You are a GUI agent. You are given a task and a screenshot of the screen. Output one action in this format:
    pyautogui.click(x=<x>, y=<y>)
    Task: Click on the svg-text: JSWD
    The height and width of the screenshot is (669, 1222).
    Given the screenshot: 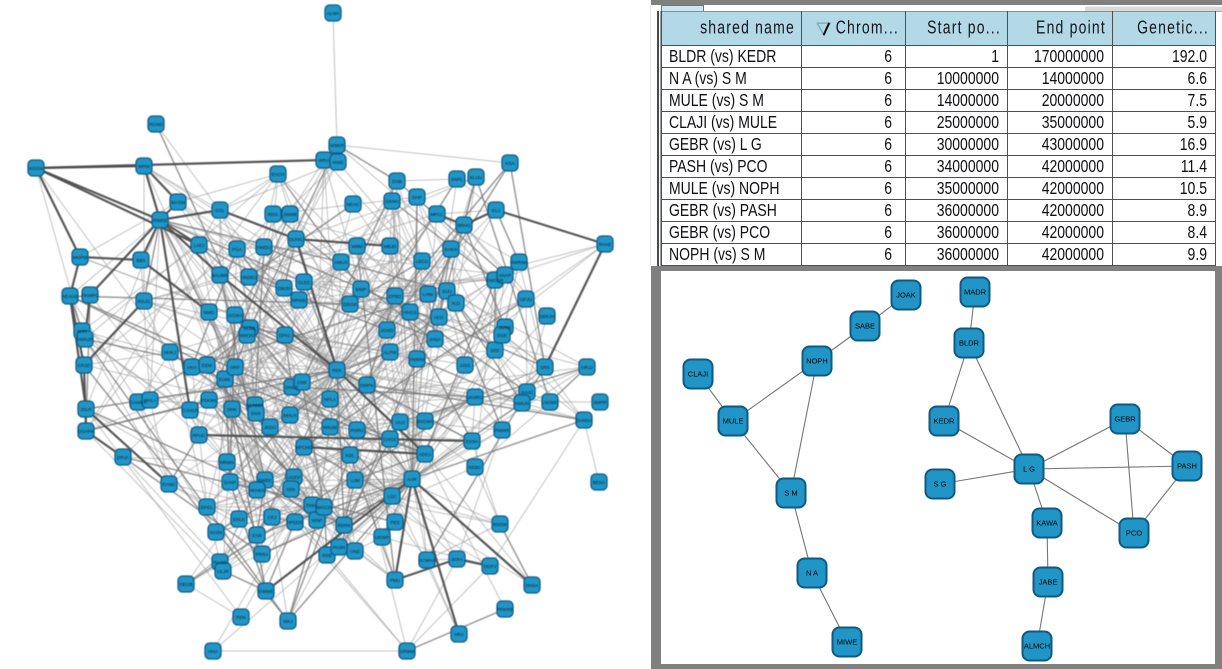 What is the action you would take?
    pyautogui.click(x=387, y=330)
    